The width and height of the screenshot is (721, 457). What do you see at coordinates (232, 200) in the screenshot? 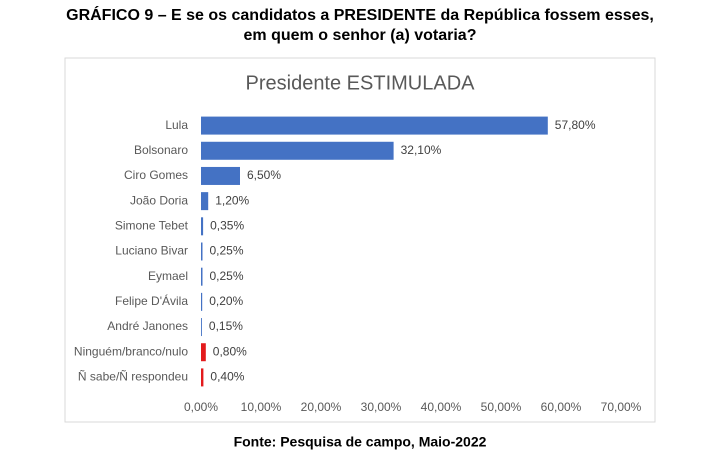
I see `value-label: 1,20%` at bounding box center [232, 200].